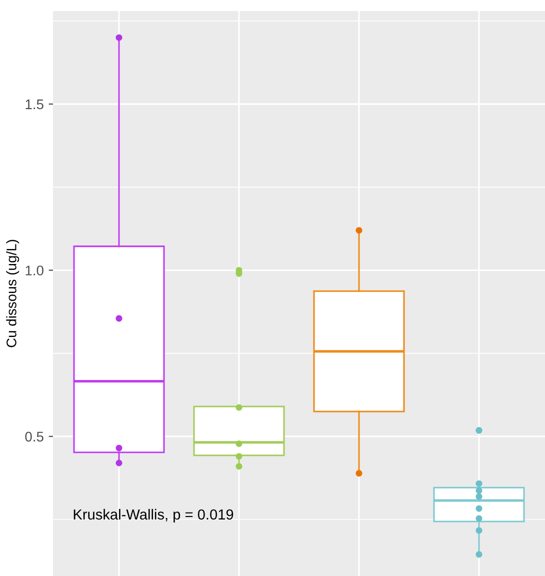  Describe the element at coordinates (35, 105) in the screenshot. I see `y-tick-label: 1.5` at that location.